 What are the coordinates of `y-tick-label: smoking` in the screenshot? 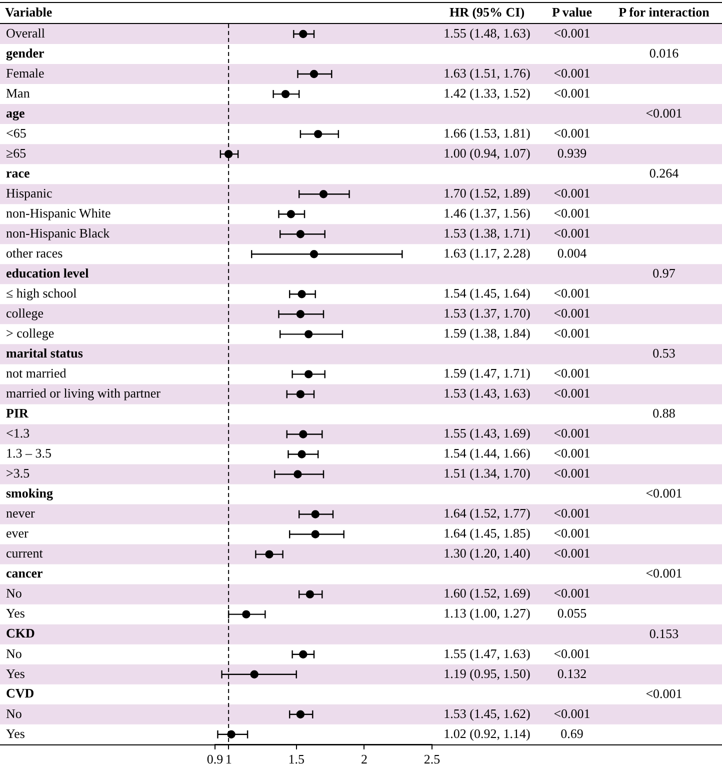 It's located at (30, 493).